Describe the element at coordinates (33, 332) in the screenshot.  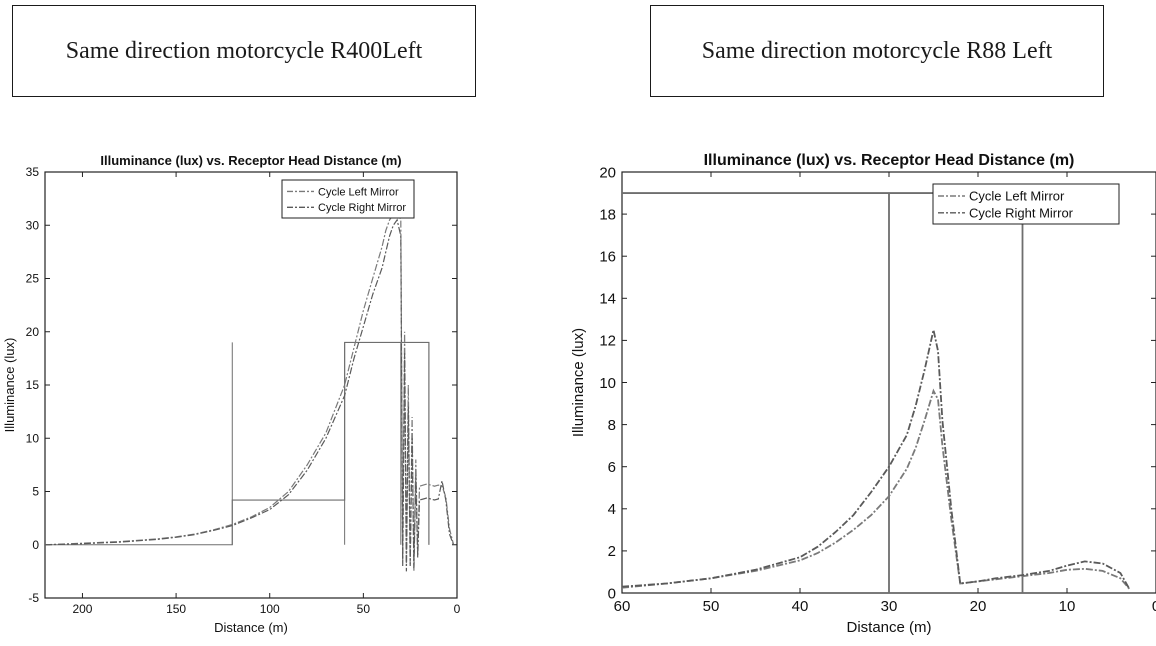
I see `left-chart-y-tick-label: 20` at that location.